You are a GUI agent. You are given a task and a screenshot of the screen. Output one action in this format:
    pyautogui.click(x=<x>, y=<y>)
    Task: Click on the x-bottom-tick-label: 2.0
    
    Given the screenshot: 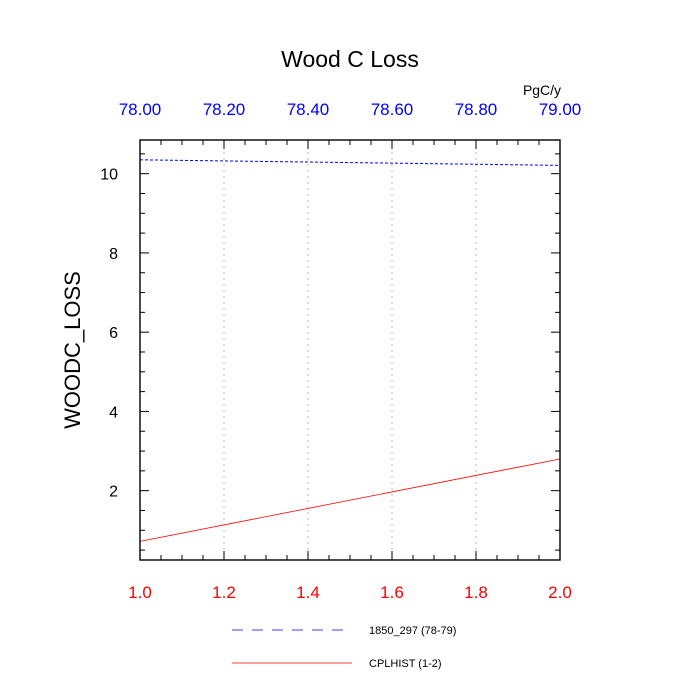 What is the action you would take?
    pyautogui.click(x=560, y=592)
    